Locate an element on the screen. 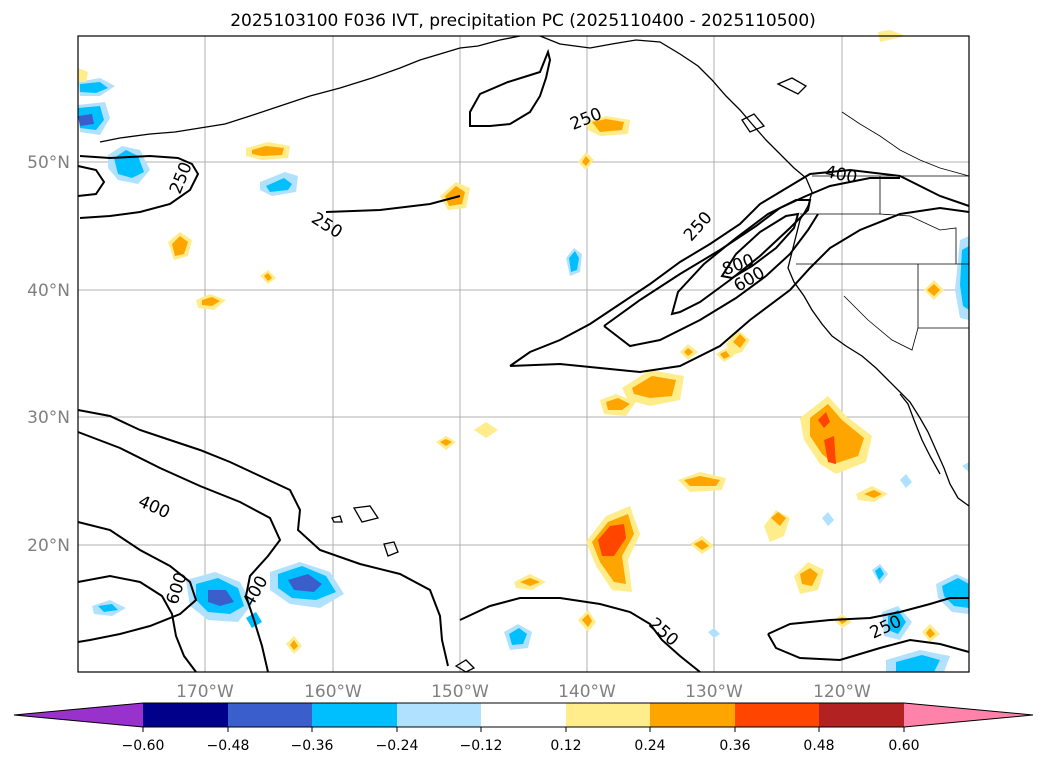 The width and height of the screenshot is (1047, 765). colorbar-tick-label: 0.36 is located at coordinates (734, 746).